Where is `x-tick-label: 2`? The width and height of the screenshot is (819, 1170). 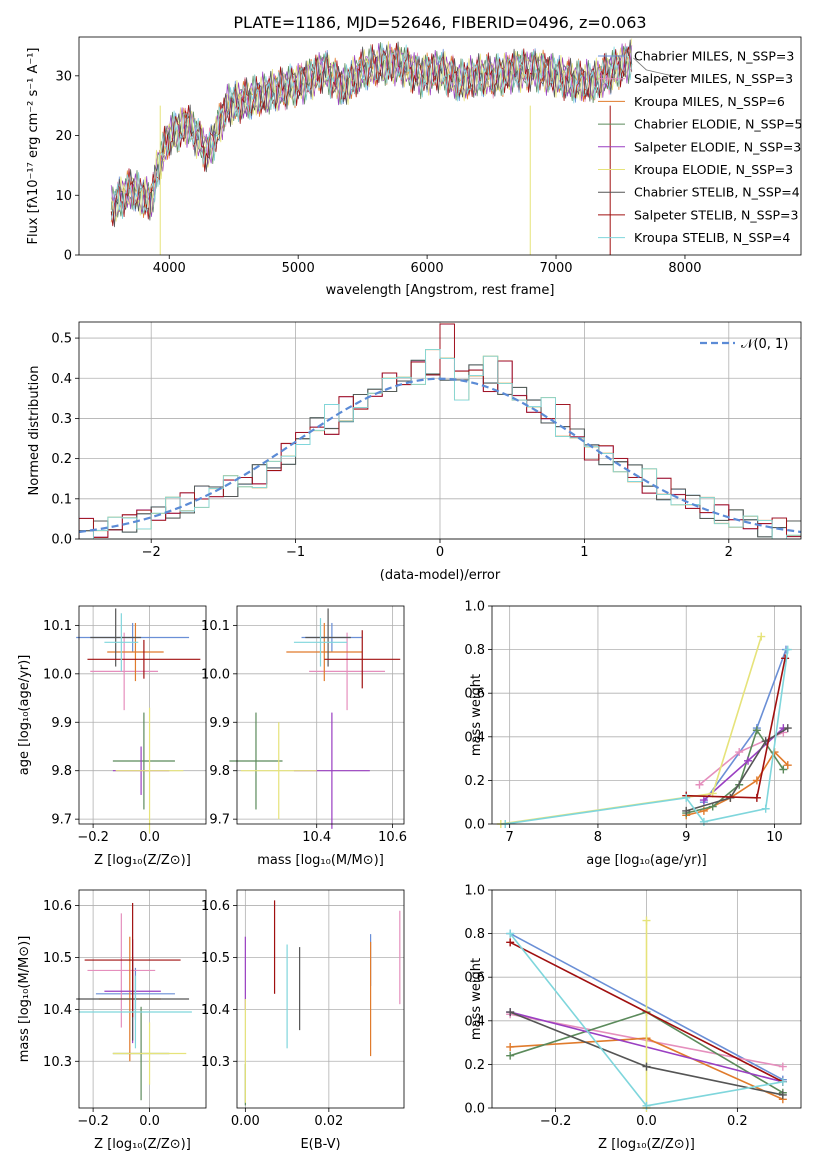
x-tick-label: 2 is located at coordinates (729, 552).